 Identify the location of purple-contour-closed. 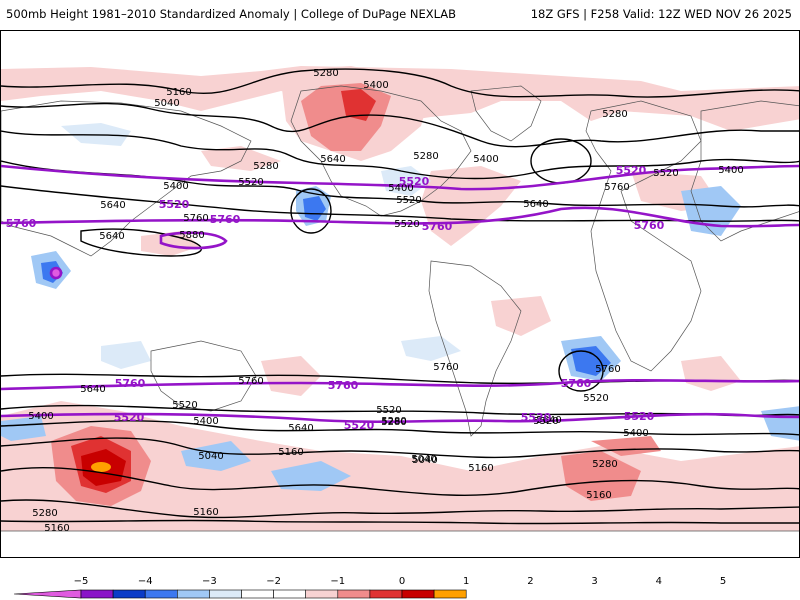
(56, 273).